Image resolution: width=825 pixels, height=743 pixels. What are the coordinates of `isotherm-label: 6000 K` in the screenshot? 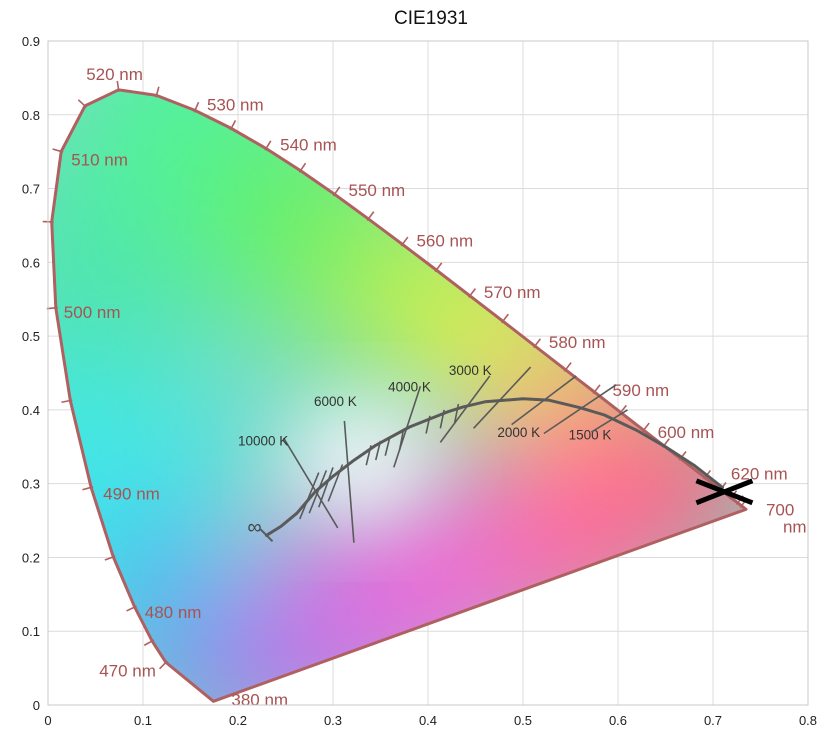 It's located at (335, 401).